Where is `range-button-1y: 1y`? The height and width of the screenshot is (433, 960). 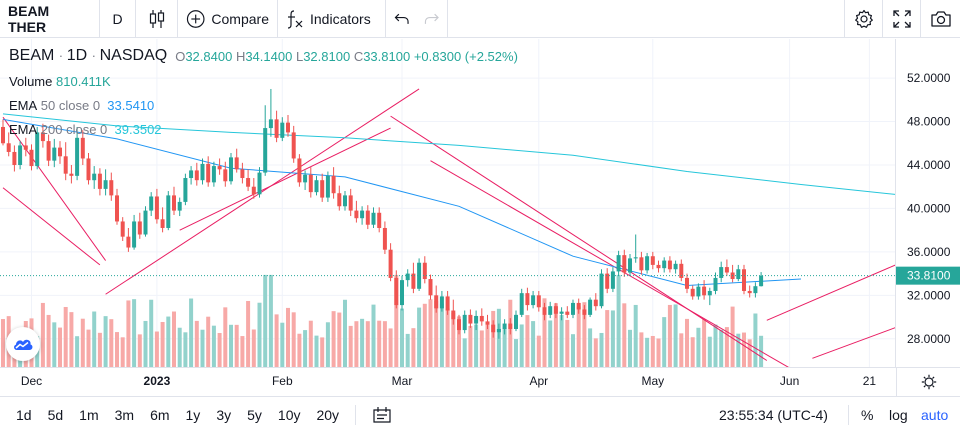
range-button-1y: 1y is located at coordinates (193, 415).